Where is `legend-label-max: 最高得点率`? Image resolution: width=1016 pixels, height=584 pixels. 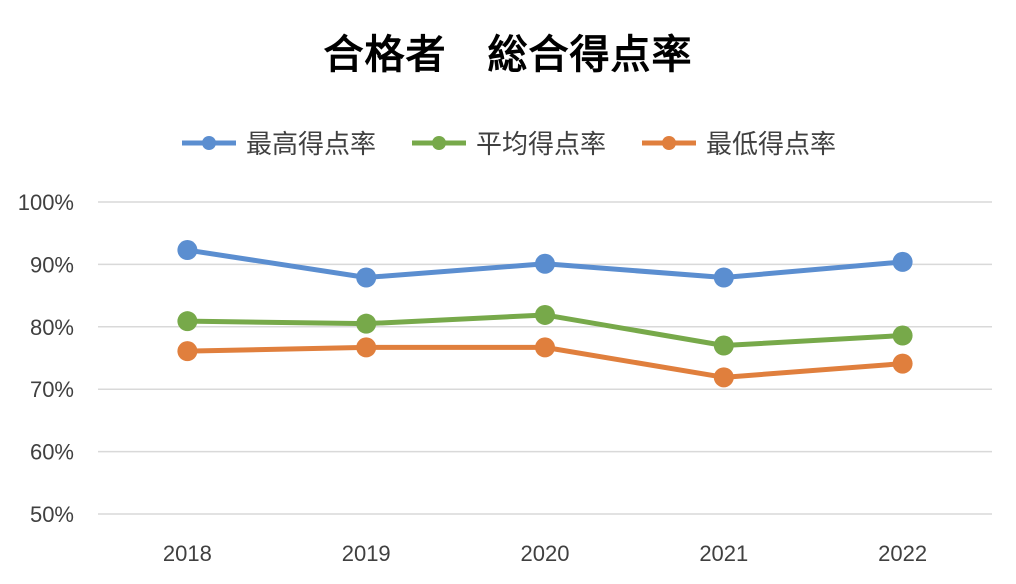
legend-label-max: 最高得点率 is located at coordinates (310, 145).